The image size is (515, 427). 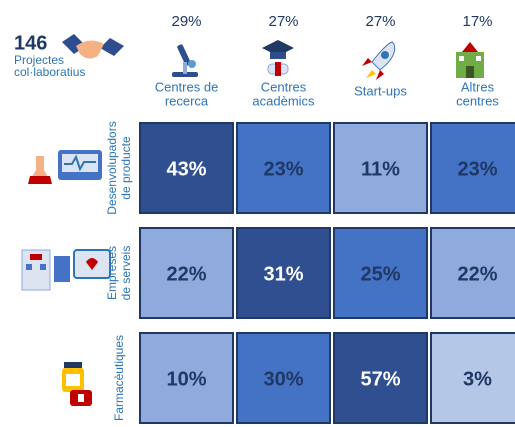 I want to click on column-share: 17%, so click(x=477, y=21).